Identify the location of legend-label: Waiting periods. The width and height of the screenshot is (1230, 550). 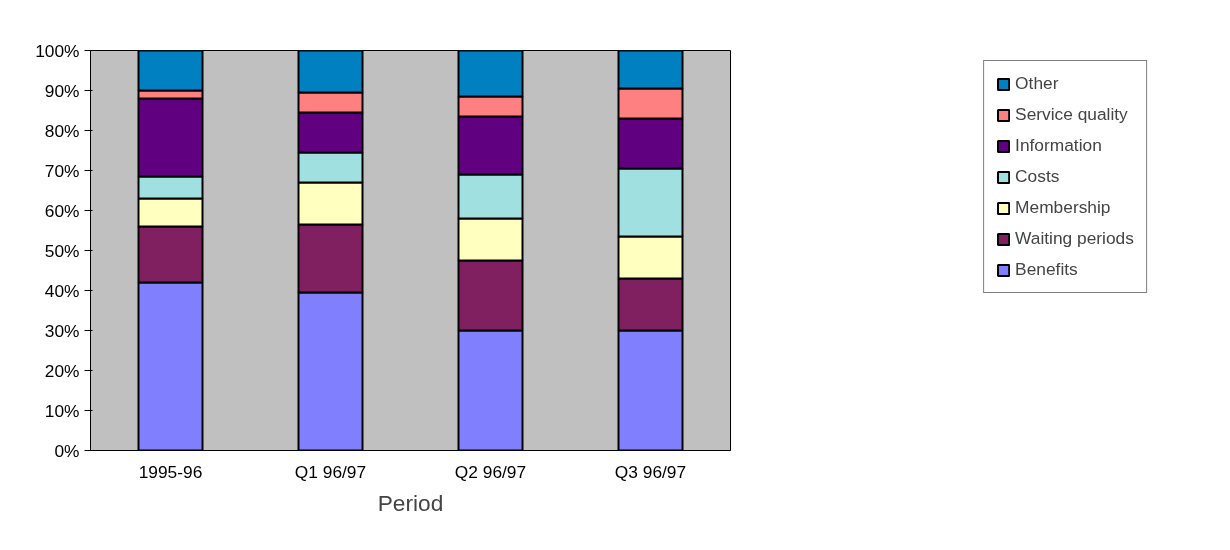
(1074, 238).